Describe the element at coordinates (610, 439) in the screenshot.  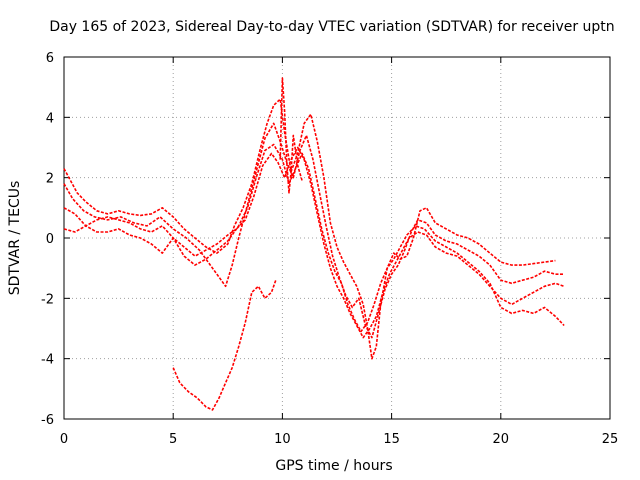
I see `x-tick-label: 25` at that location.